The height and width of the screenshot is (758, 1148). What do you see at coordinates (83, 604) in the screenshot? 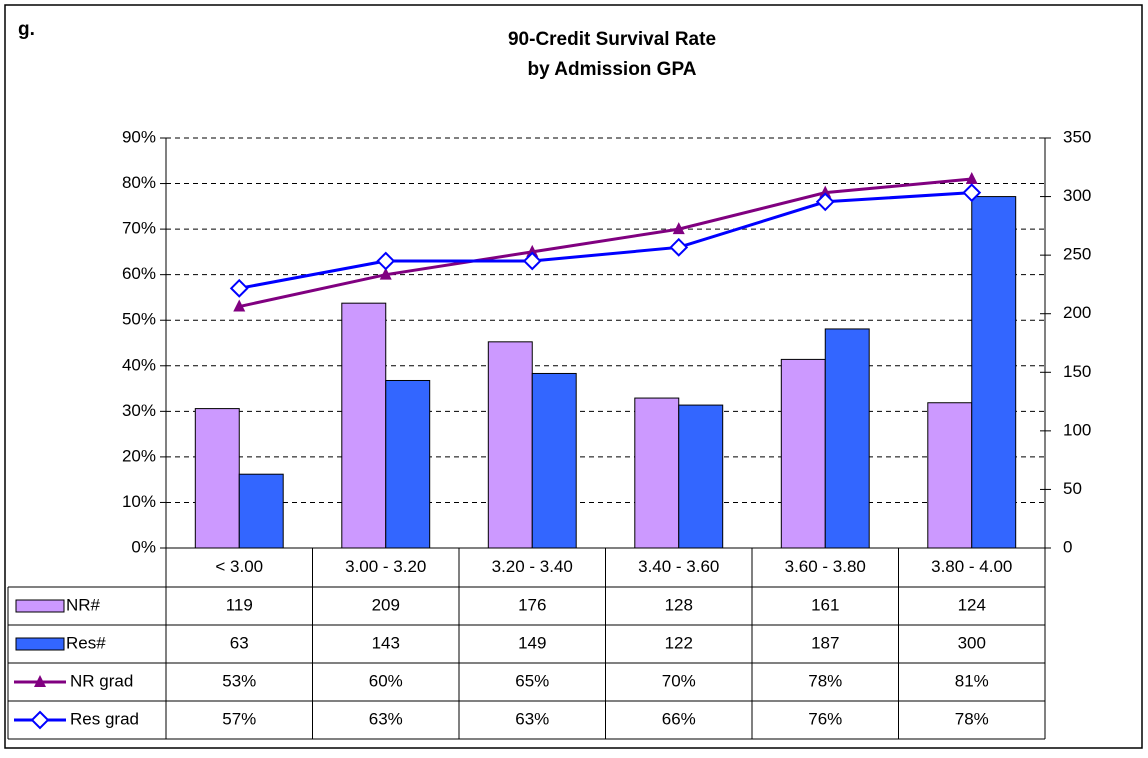
I see `legend-label: NR#` at bounding box center [83, 604].